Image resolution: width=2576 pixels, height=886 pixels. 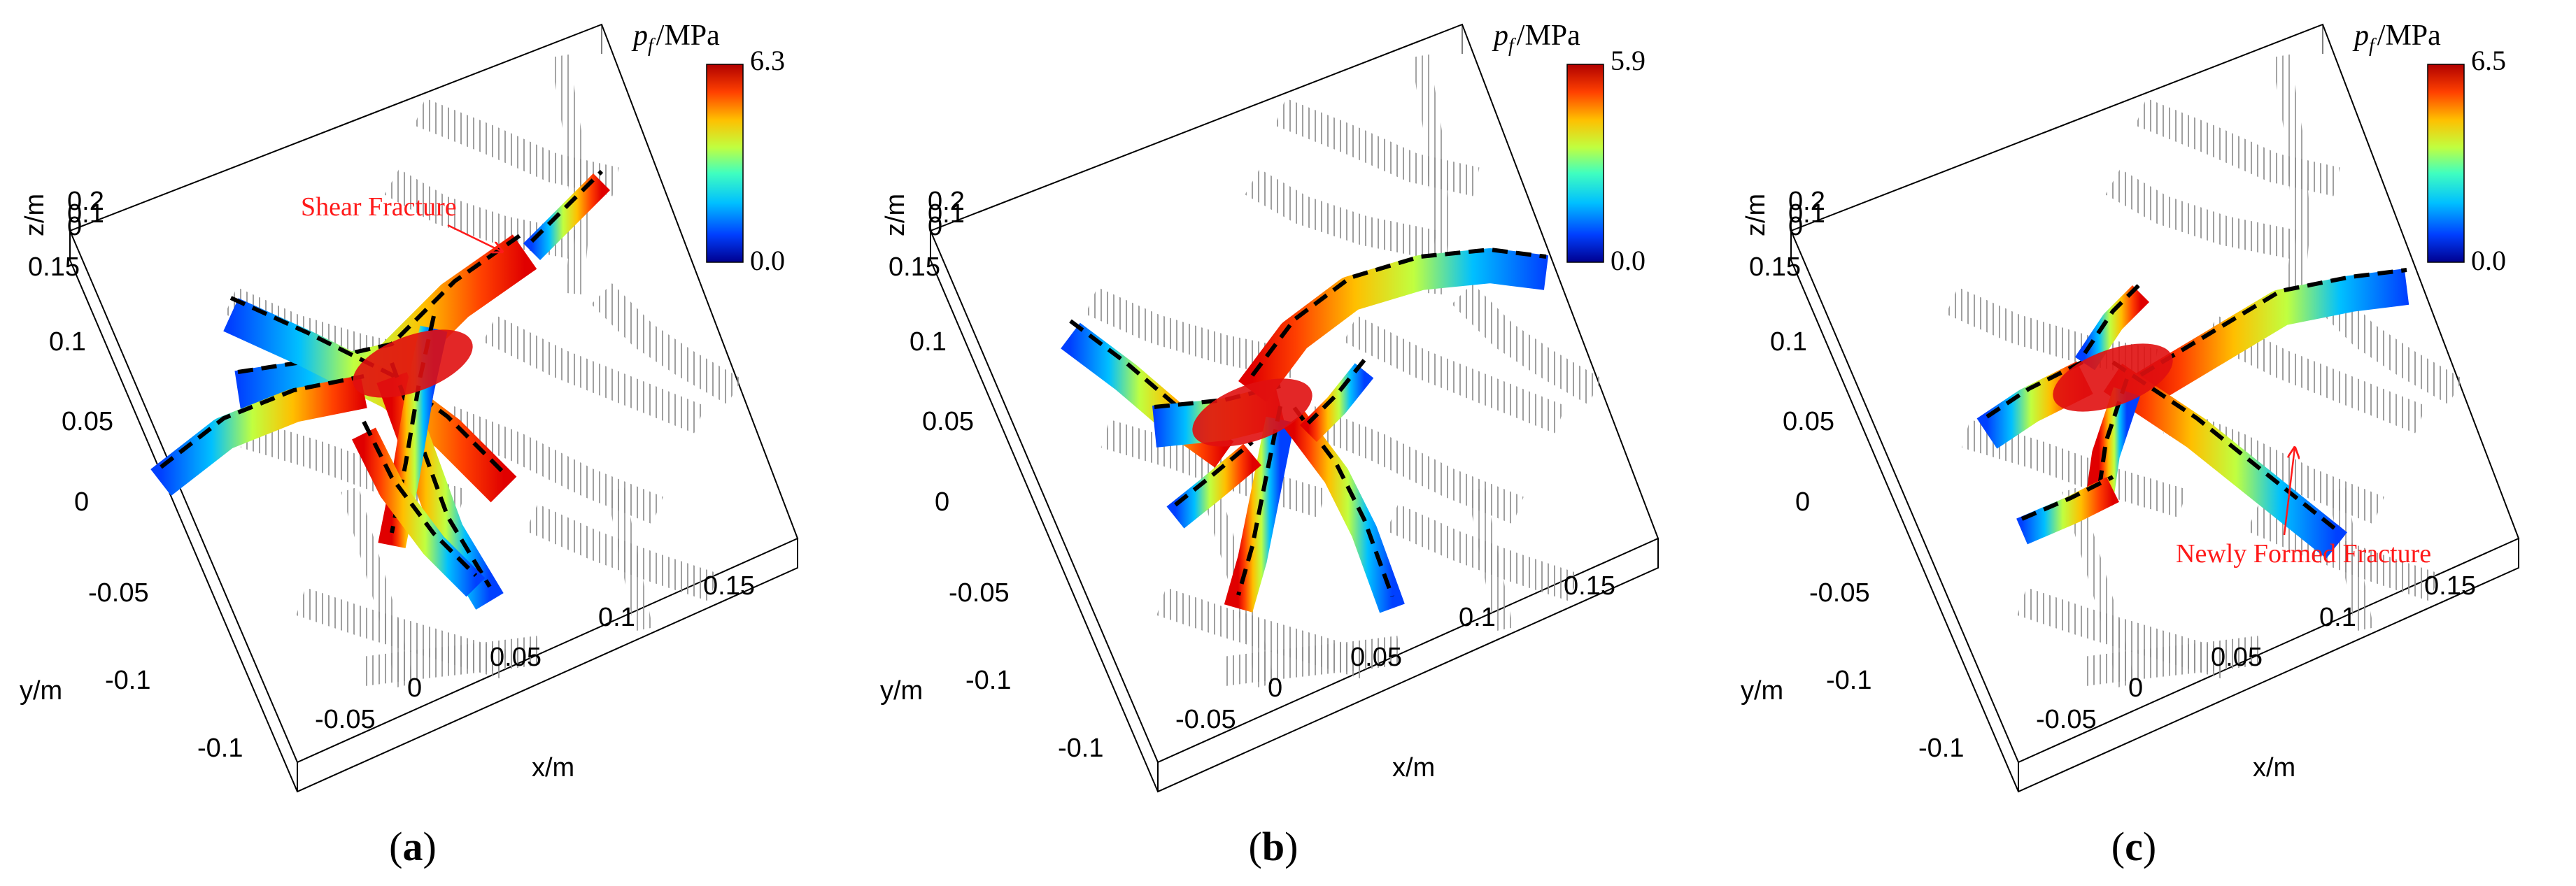 What do you see at coordinates (379, 207) in the screenshot?
I see `annotation-shear-fracture: Shear Fracture` at bounding box center [379, 207].